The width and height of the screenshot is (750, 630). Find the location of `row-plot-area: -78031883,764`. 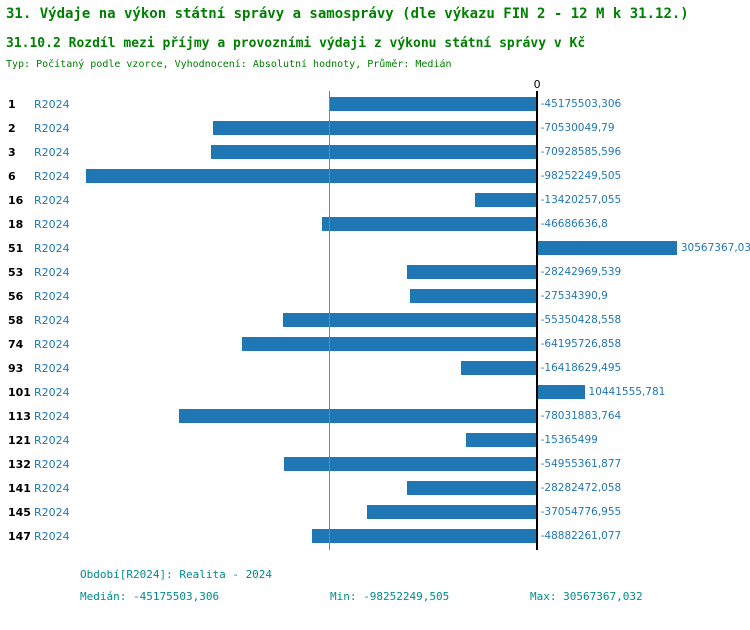

row-plot-area: -78031883,764 is located at coordinates (415, 416).